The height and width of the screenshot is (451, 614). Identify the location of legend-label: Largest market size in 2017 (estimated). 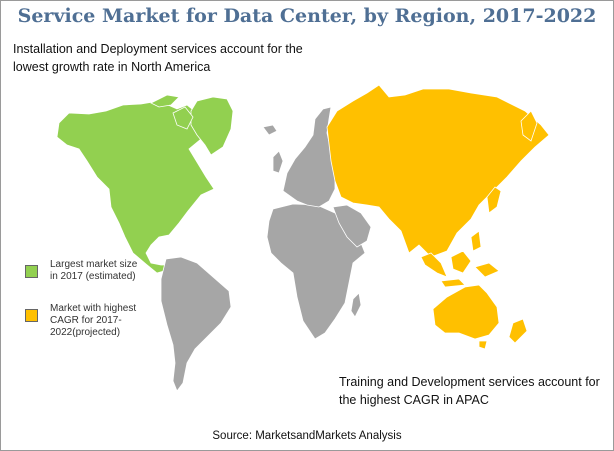
(94, 270).